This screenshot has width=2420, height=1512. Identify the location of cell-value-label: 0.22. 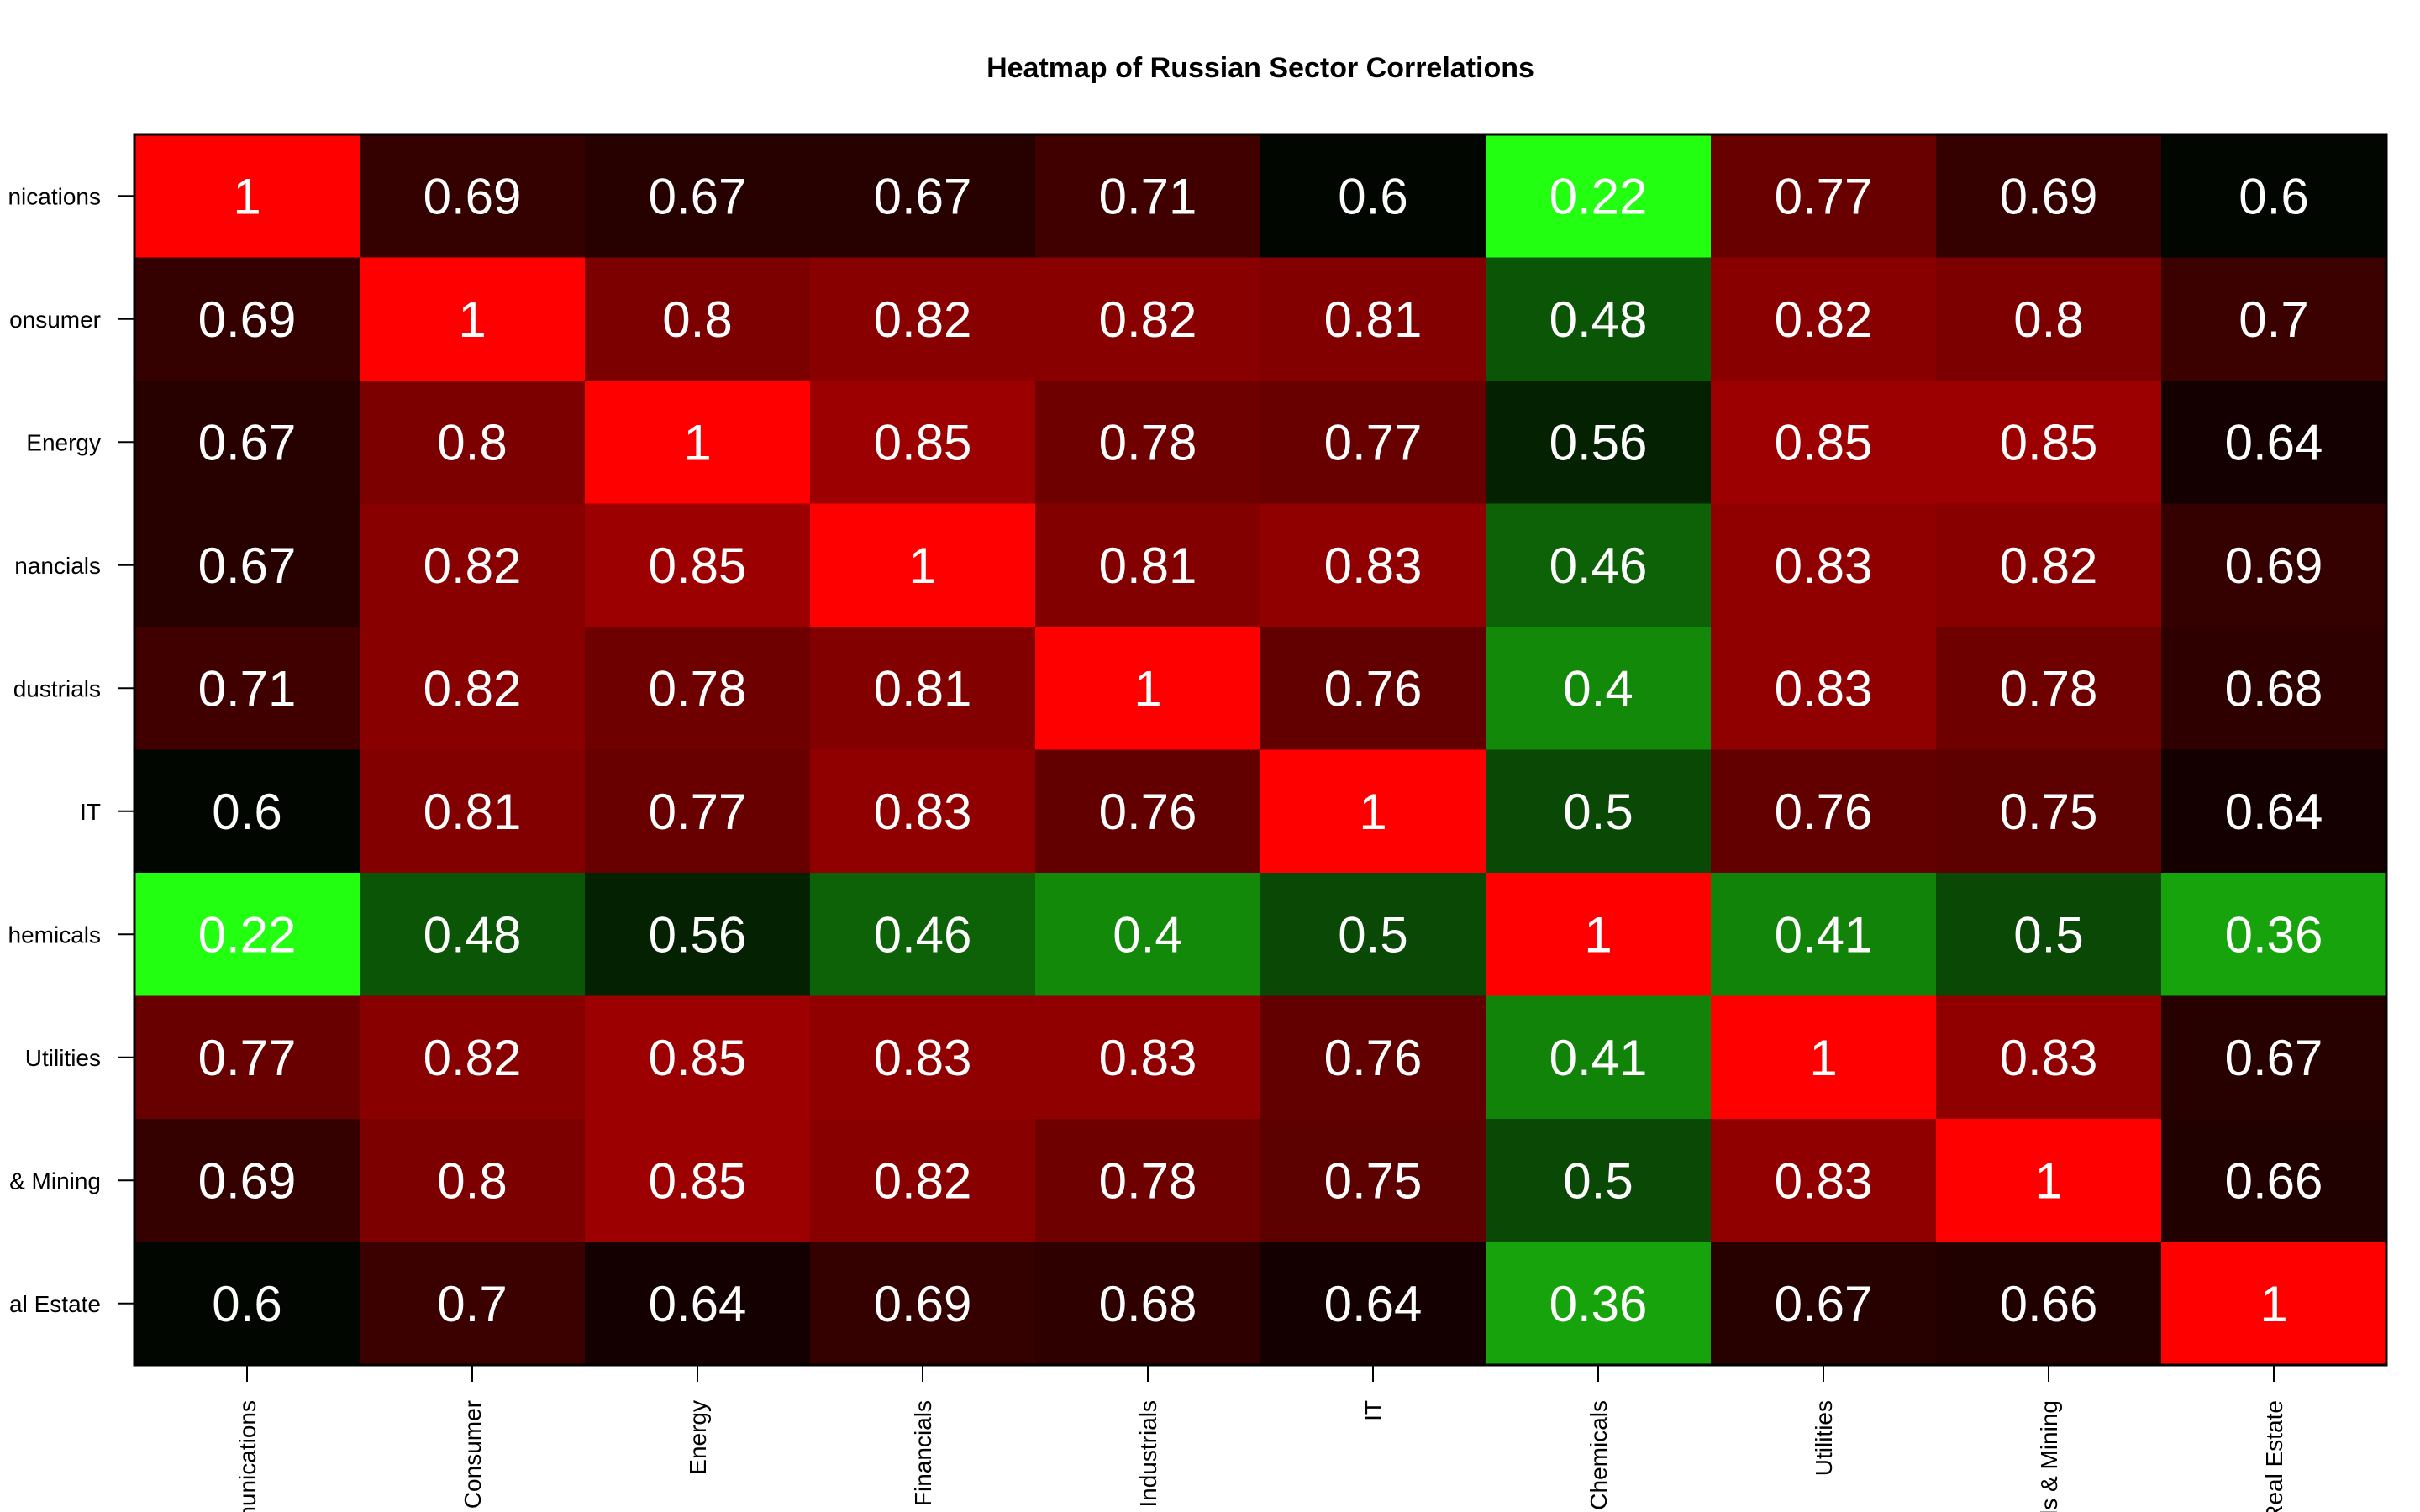
(248, 934).